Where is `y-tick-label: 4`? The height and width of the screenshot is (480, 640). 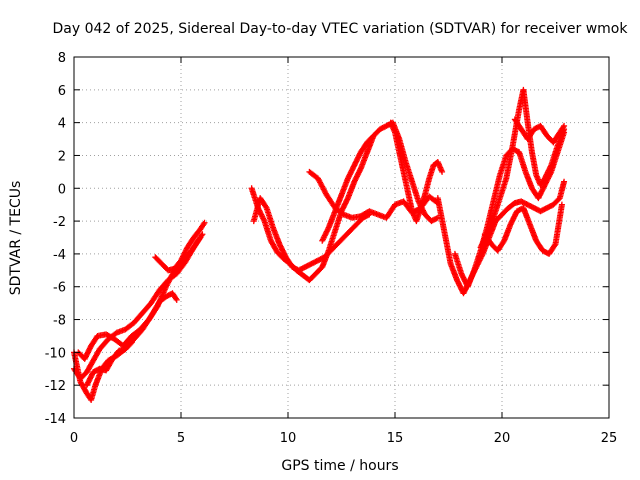 y-tick-label: 4 is located at coordinates (62, 124).